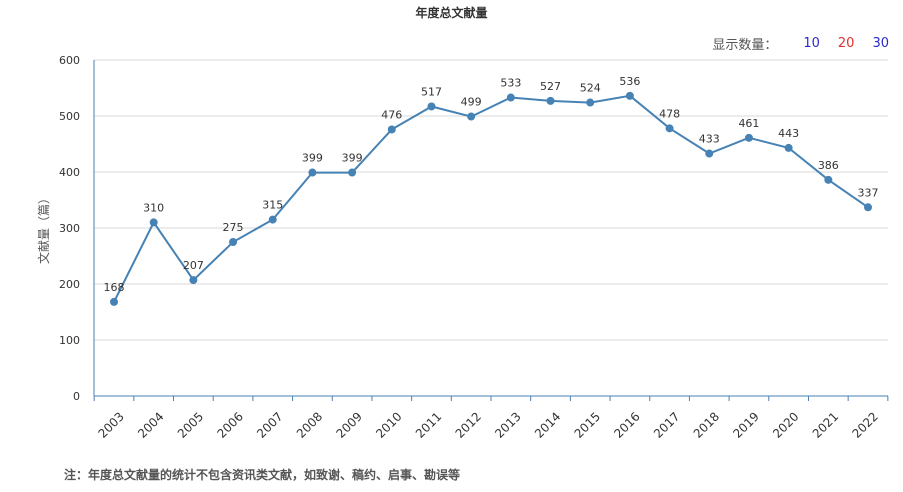 Image resolution: width=903 pixels, height=492 pixels. I want to click on y-tick-labels: 0 100 200 300 400 500 600, so click(69, 228).